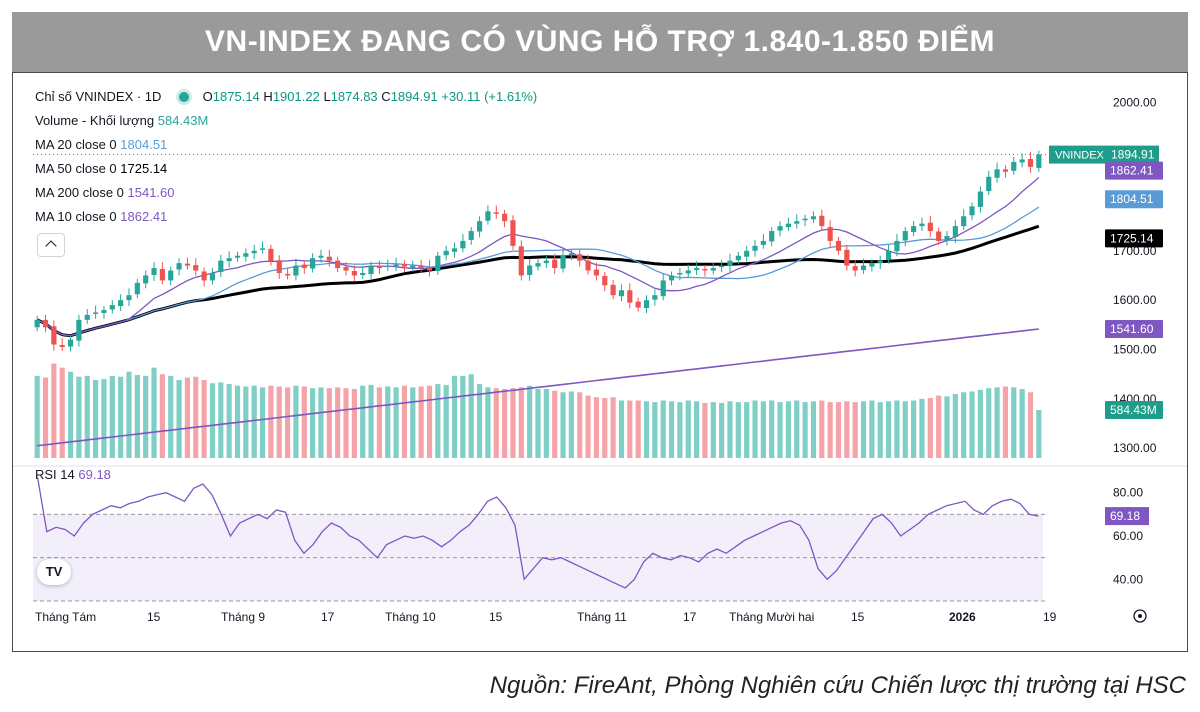 This screenshot has height=712, width=1200. I want to click on collapse-legend-button, so click(51, 245).